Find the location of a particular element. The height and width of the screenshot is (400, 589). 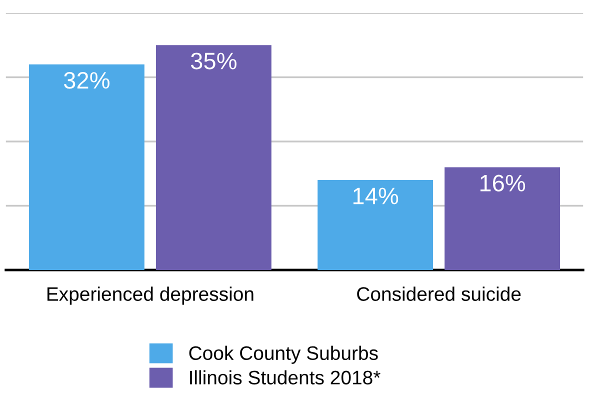

legend-label: Cook County Suburbs is located at coordinates (283, 355).